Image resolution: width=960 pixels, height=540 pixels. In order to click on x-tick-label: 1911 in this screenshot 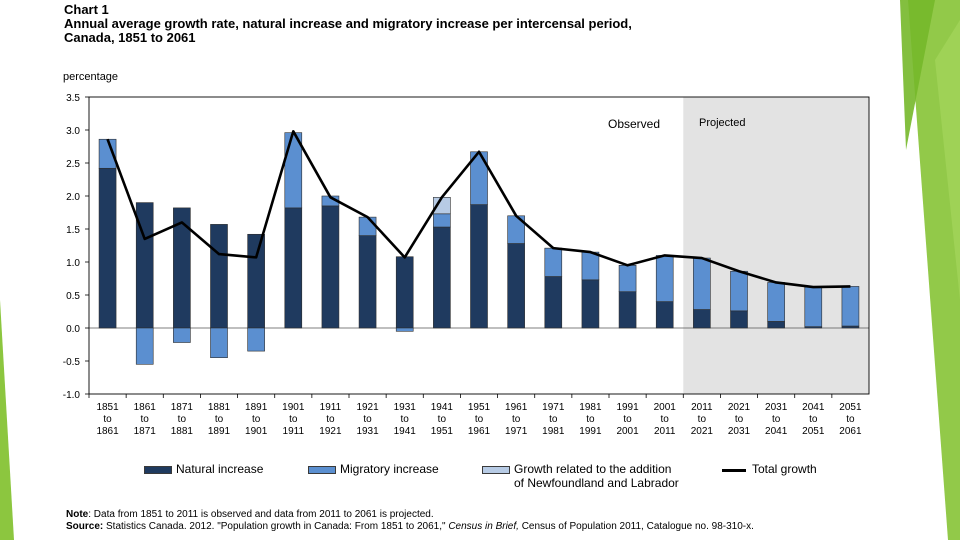, I will do `click(331, 407)`.